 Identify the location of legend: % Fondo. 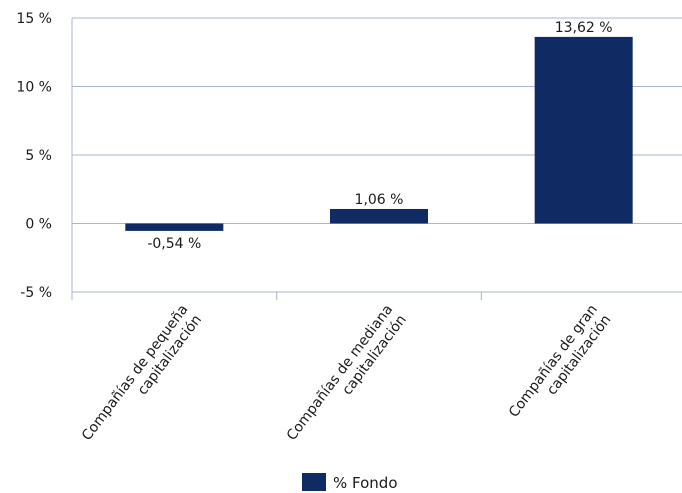
(341, 483).